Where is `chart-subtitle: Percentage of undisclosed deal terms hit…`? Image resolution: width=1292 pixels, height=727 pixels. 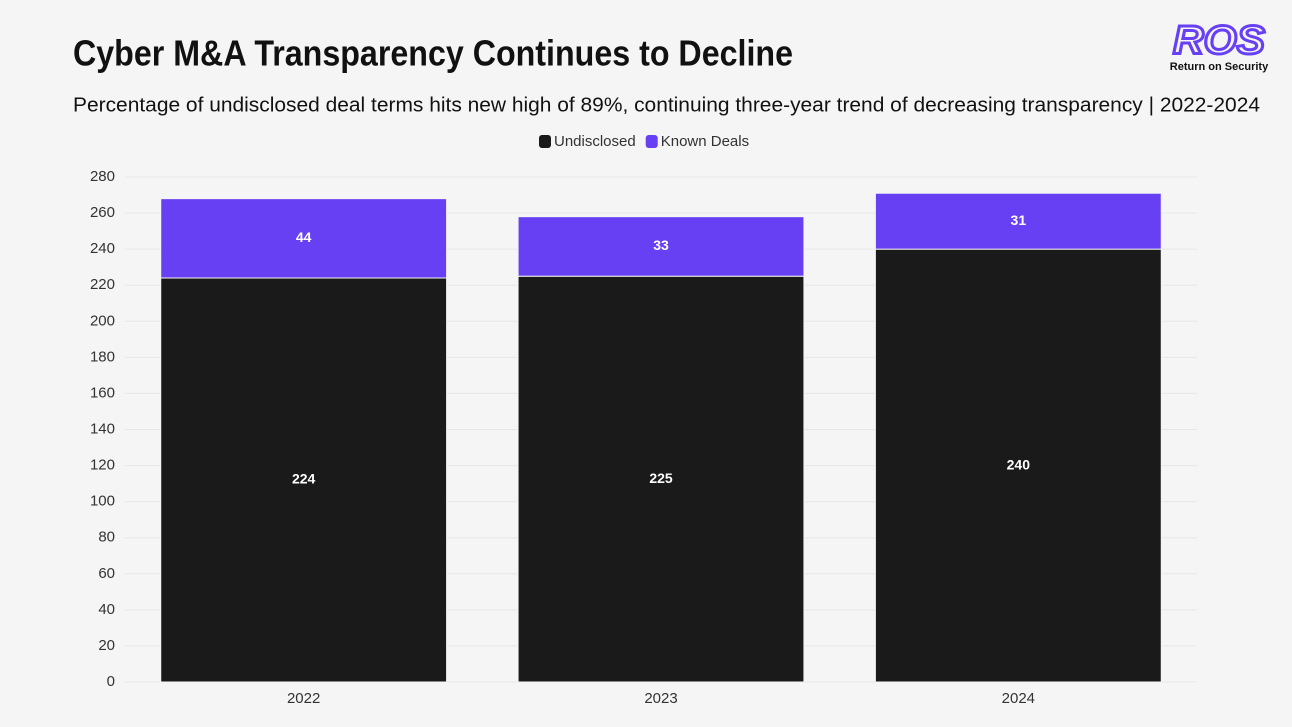 chart-subtitle: Percentage of undisclosed deal terms hit… is located at coordinates (666, 105).